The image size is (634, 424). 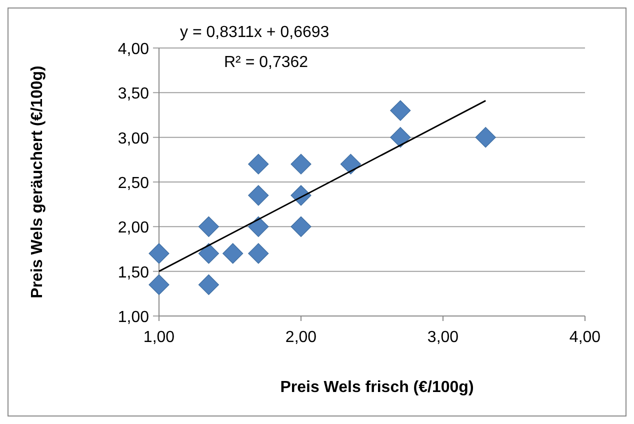 What do you see at coordinates (134, 183) in the screenshot?
I see `y-tick-label: 2,50` at bounding box center [134, 183].